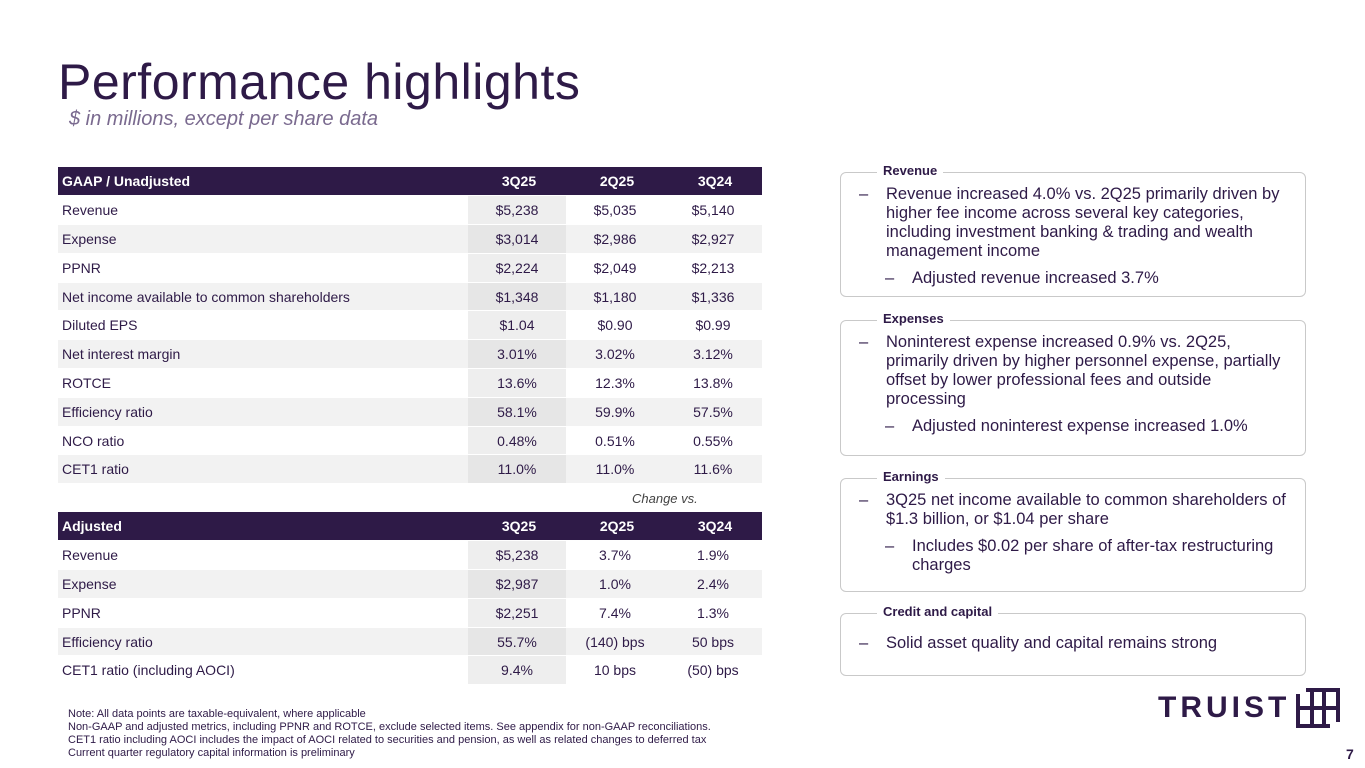 The image size is (1365, 768). What do you see at coordinates (713, 297) in the screenshot?
I see `table-cell: $1,336` at bounding box center [713, 297].